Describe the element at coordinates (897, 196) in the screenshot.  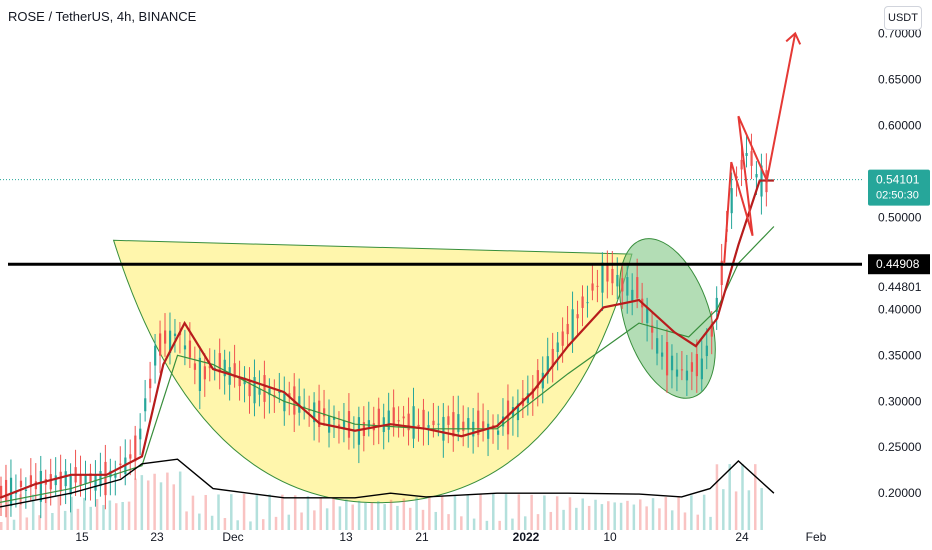
I see `candle-countdown-label: 02:50:30` at that location.